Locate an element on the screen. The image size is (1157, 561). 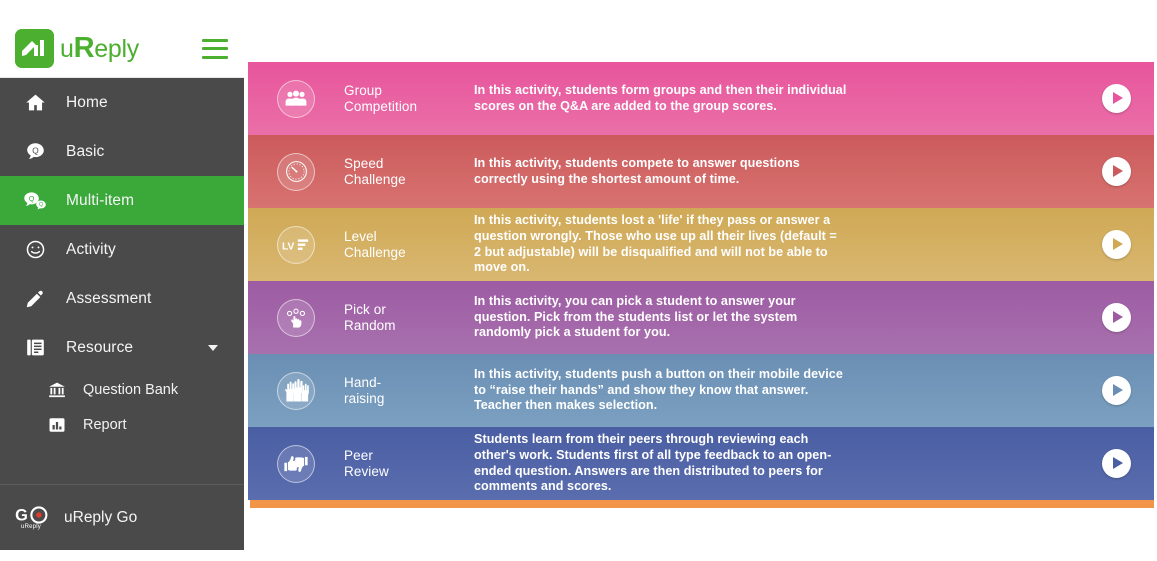
pencil-icon is located at coordinates (35, 298).